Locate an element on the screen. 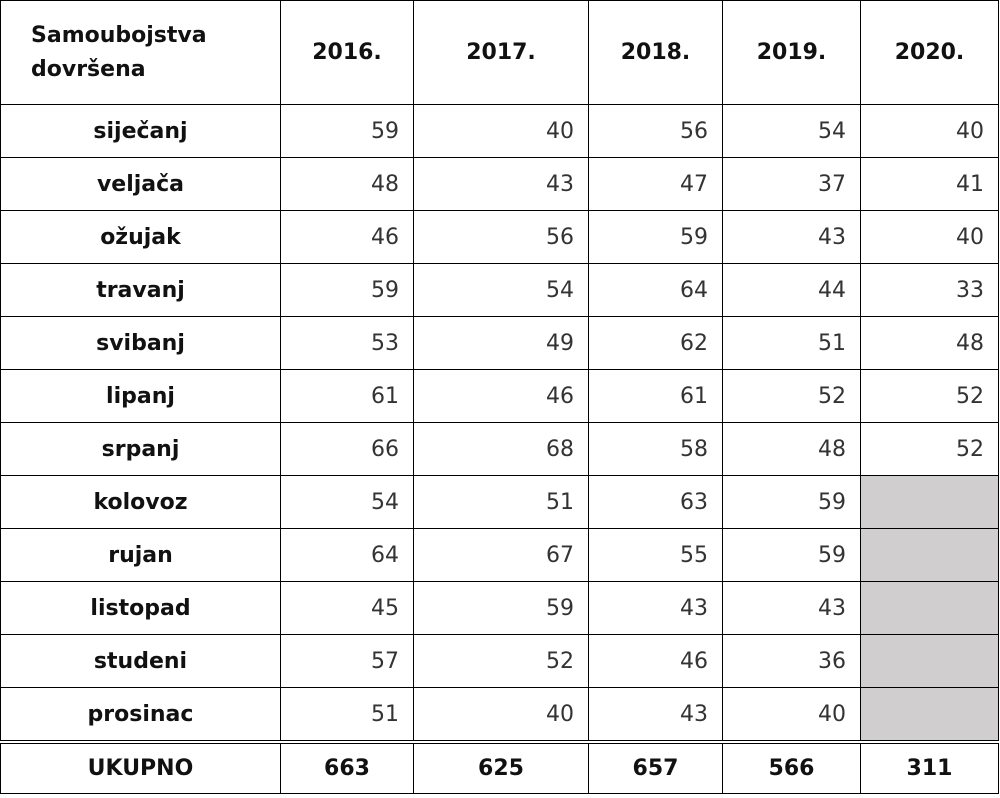  year-header: 2016. is located at coordinates (347, 52).